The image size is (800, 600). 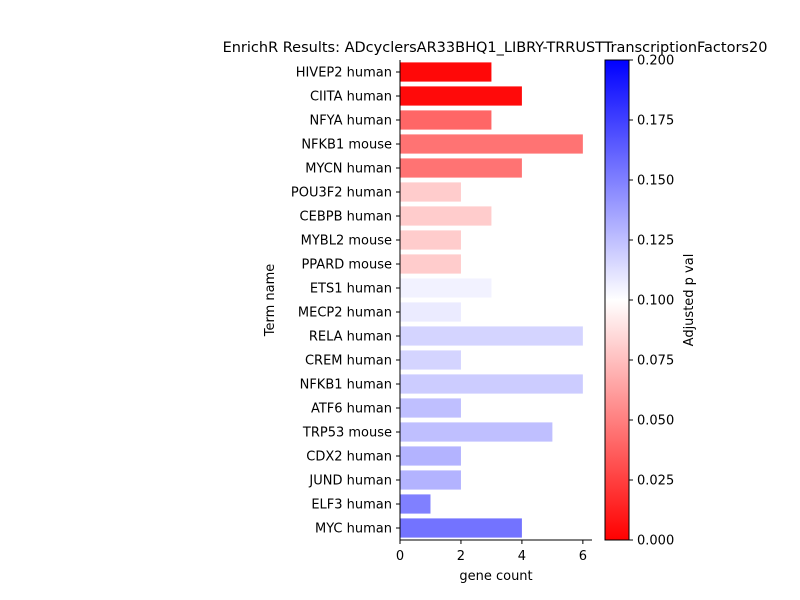 I want to click on y-tick-label: MYBL2 mouse, so click(x=346, y=241).